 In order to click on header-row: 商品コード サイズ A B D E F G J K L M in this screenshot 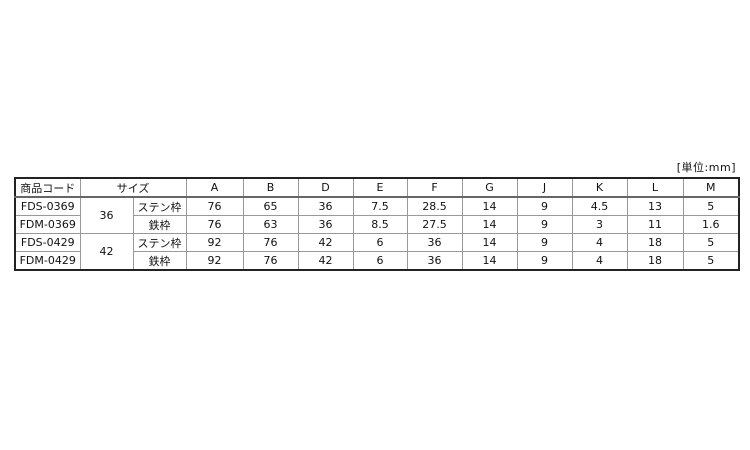, I will do `click(377, 187)`.